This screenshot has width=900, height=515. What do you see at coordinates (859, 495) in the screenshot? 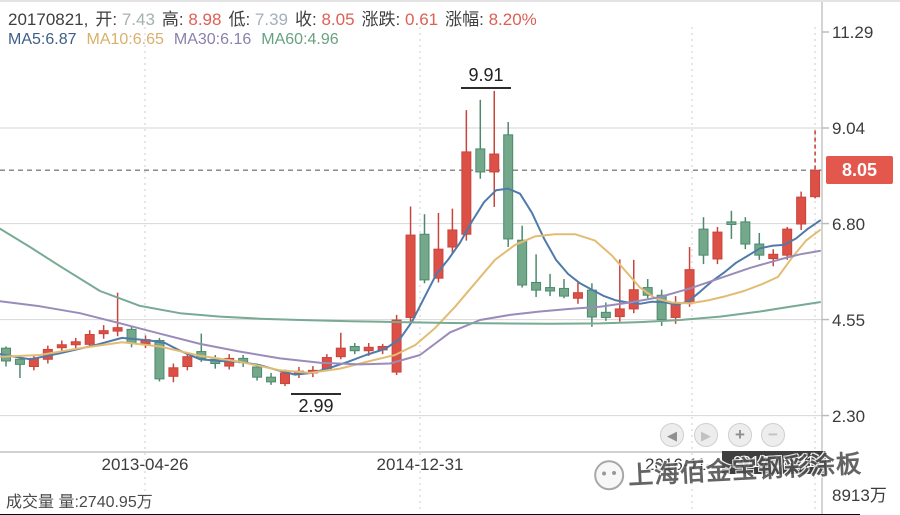
I see `volume-scale-label: 8913万` at bounding box center [859, 495].